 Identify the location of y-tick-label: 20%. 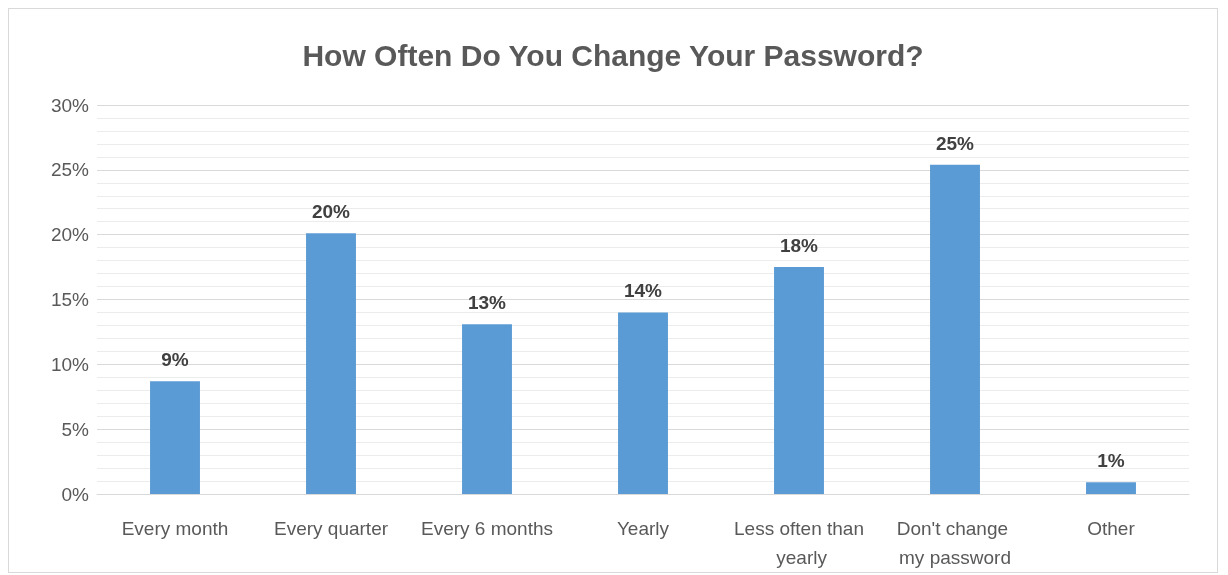
(70, 235).